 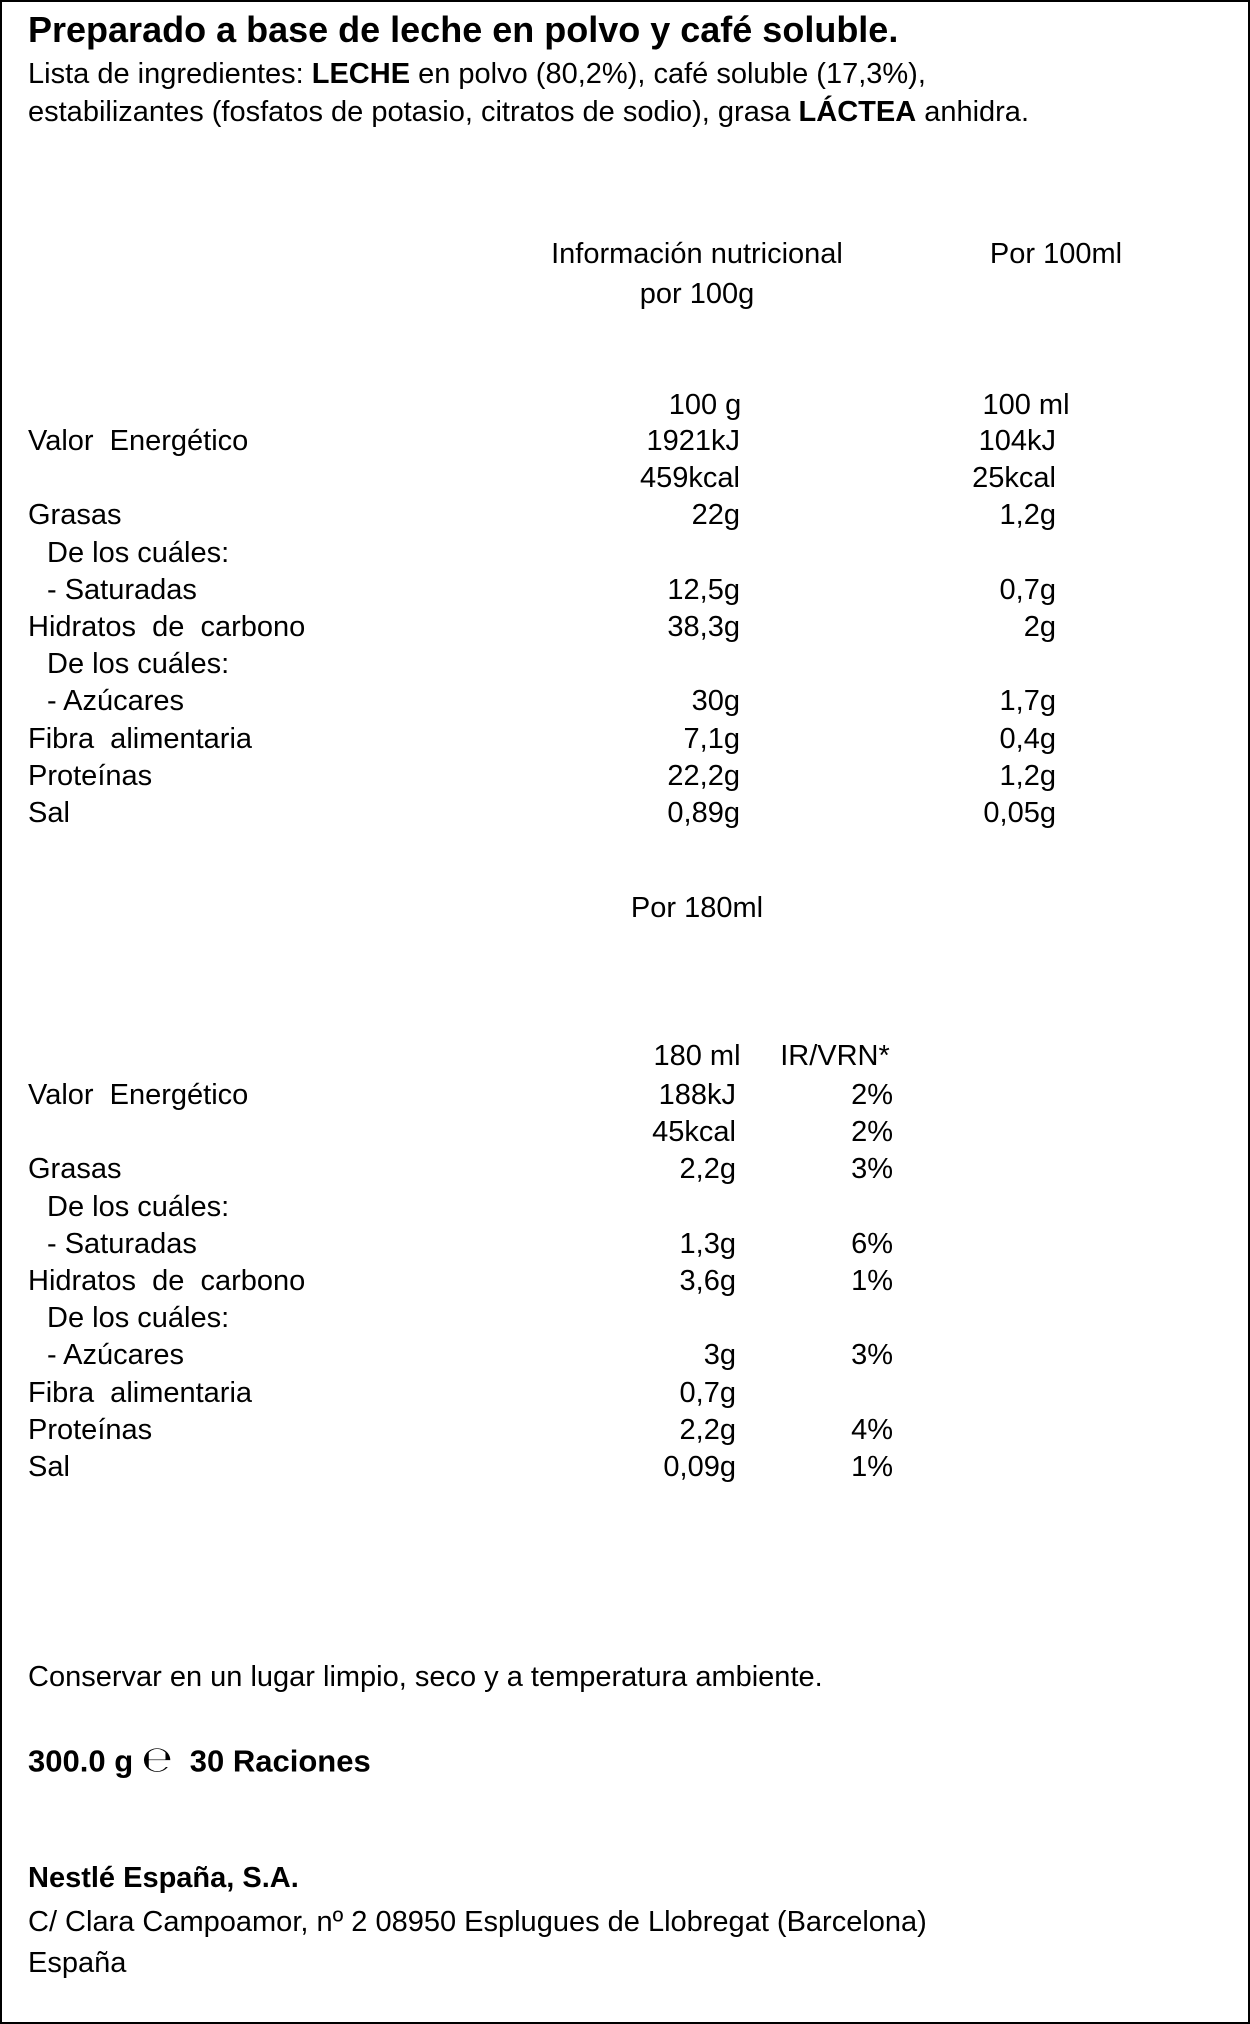 What do you see at coordinates (707, 1281) in the screenshot?
I see `cell: 3,6g` at bounding box center [707, 1281].